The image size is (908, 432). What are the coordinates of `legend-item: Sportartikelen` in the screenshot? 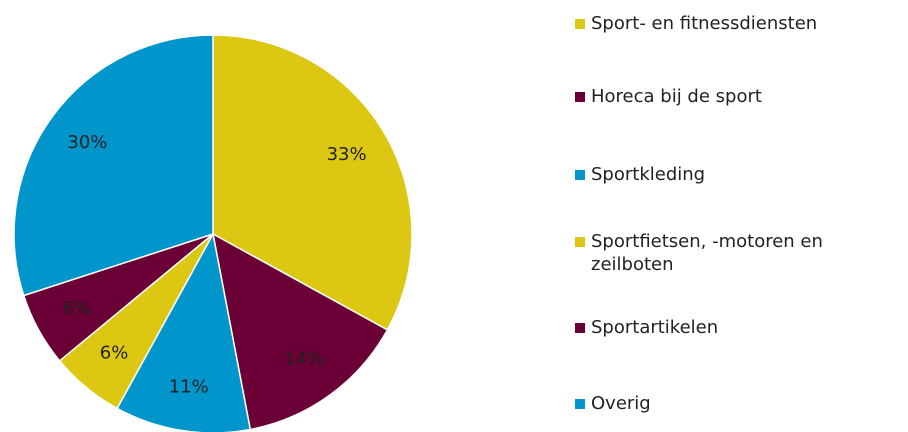 It's located at (740, 327).